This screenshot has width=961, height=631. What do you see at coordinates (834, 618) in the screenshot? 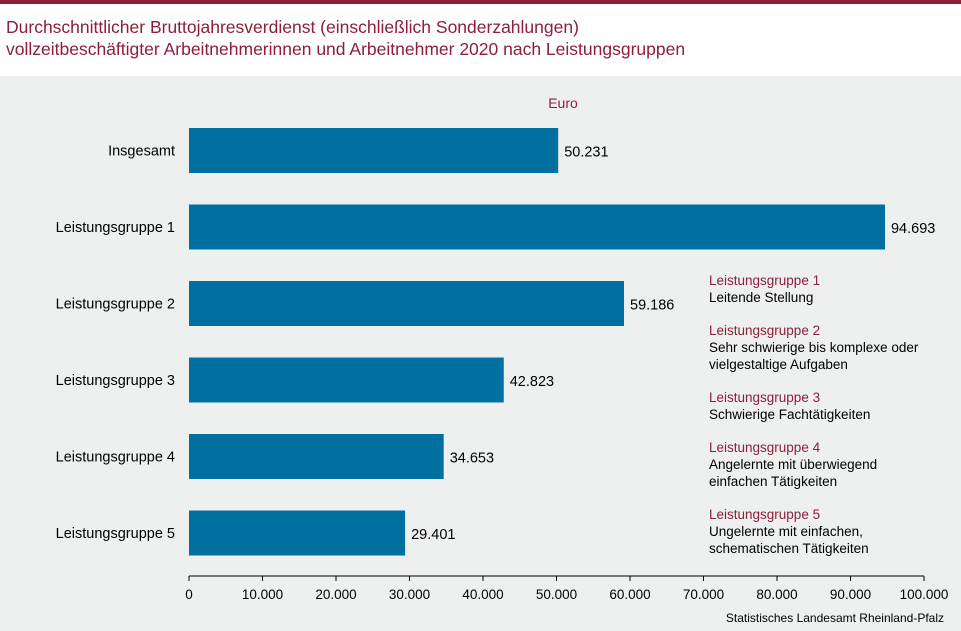
I see `source-note: Statistisches Landesamt Rheinland-Pfalz` at bounding box center [834, 618].